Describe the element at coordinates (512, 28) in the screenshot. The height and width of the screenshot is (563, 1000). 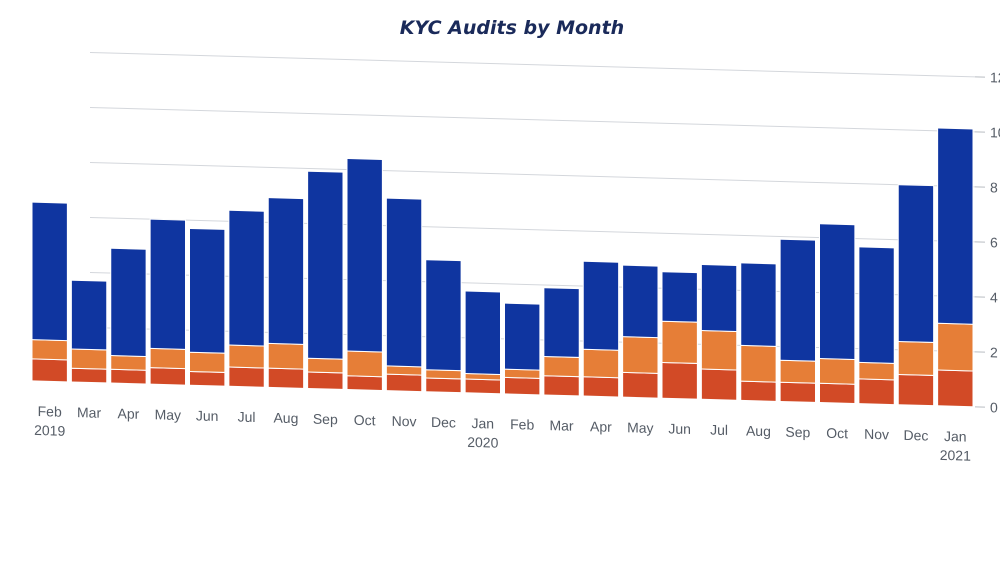
I see `chart-title: KYC Audits by Month` at that location.